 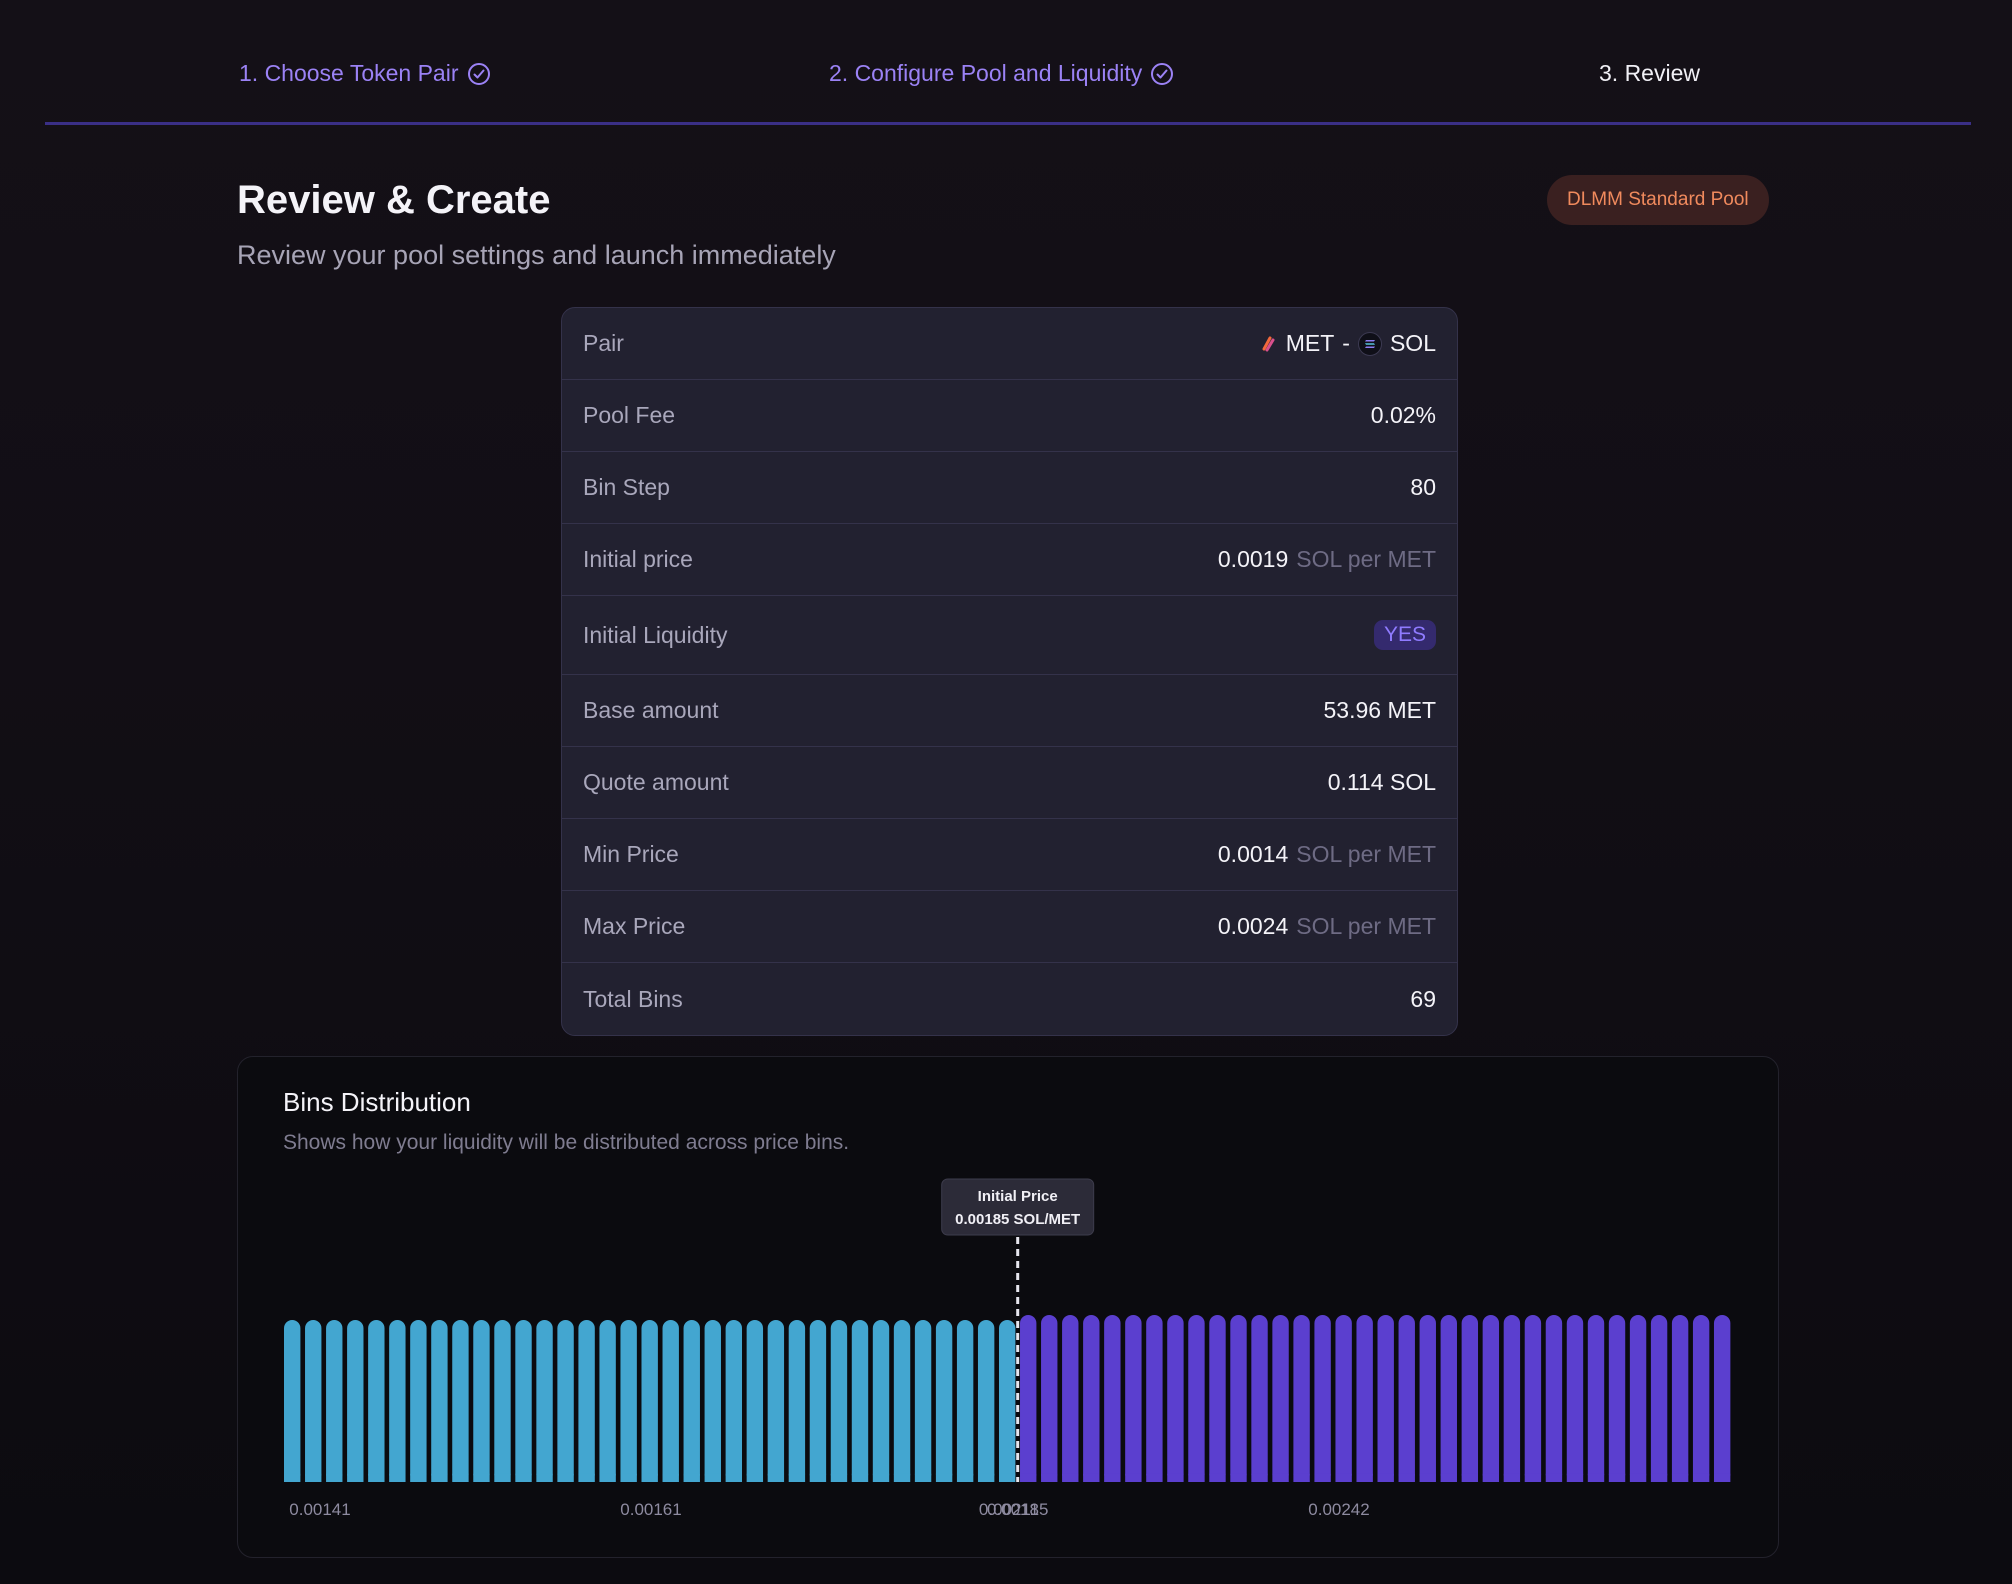 What do you see at coordinates (1009, 927) in the screenshot?
I see `summary-row-max-price: Max Price 0.0024 SOL per MET` at bounding box center [1009, 927].